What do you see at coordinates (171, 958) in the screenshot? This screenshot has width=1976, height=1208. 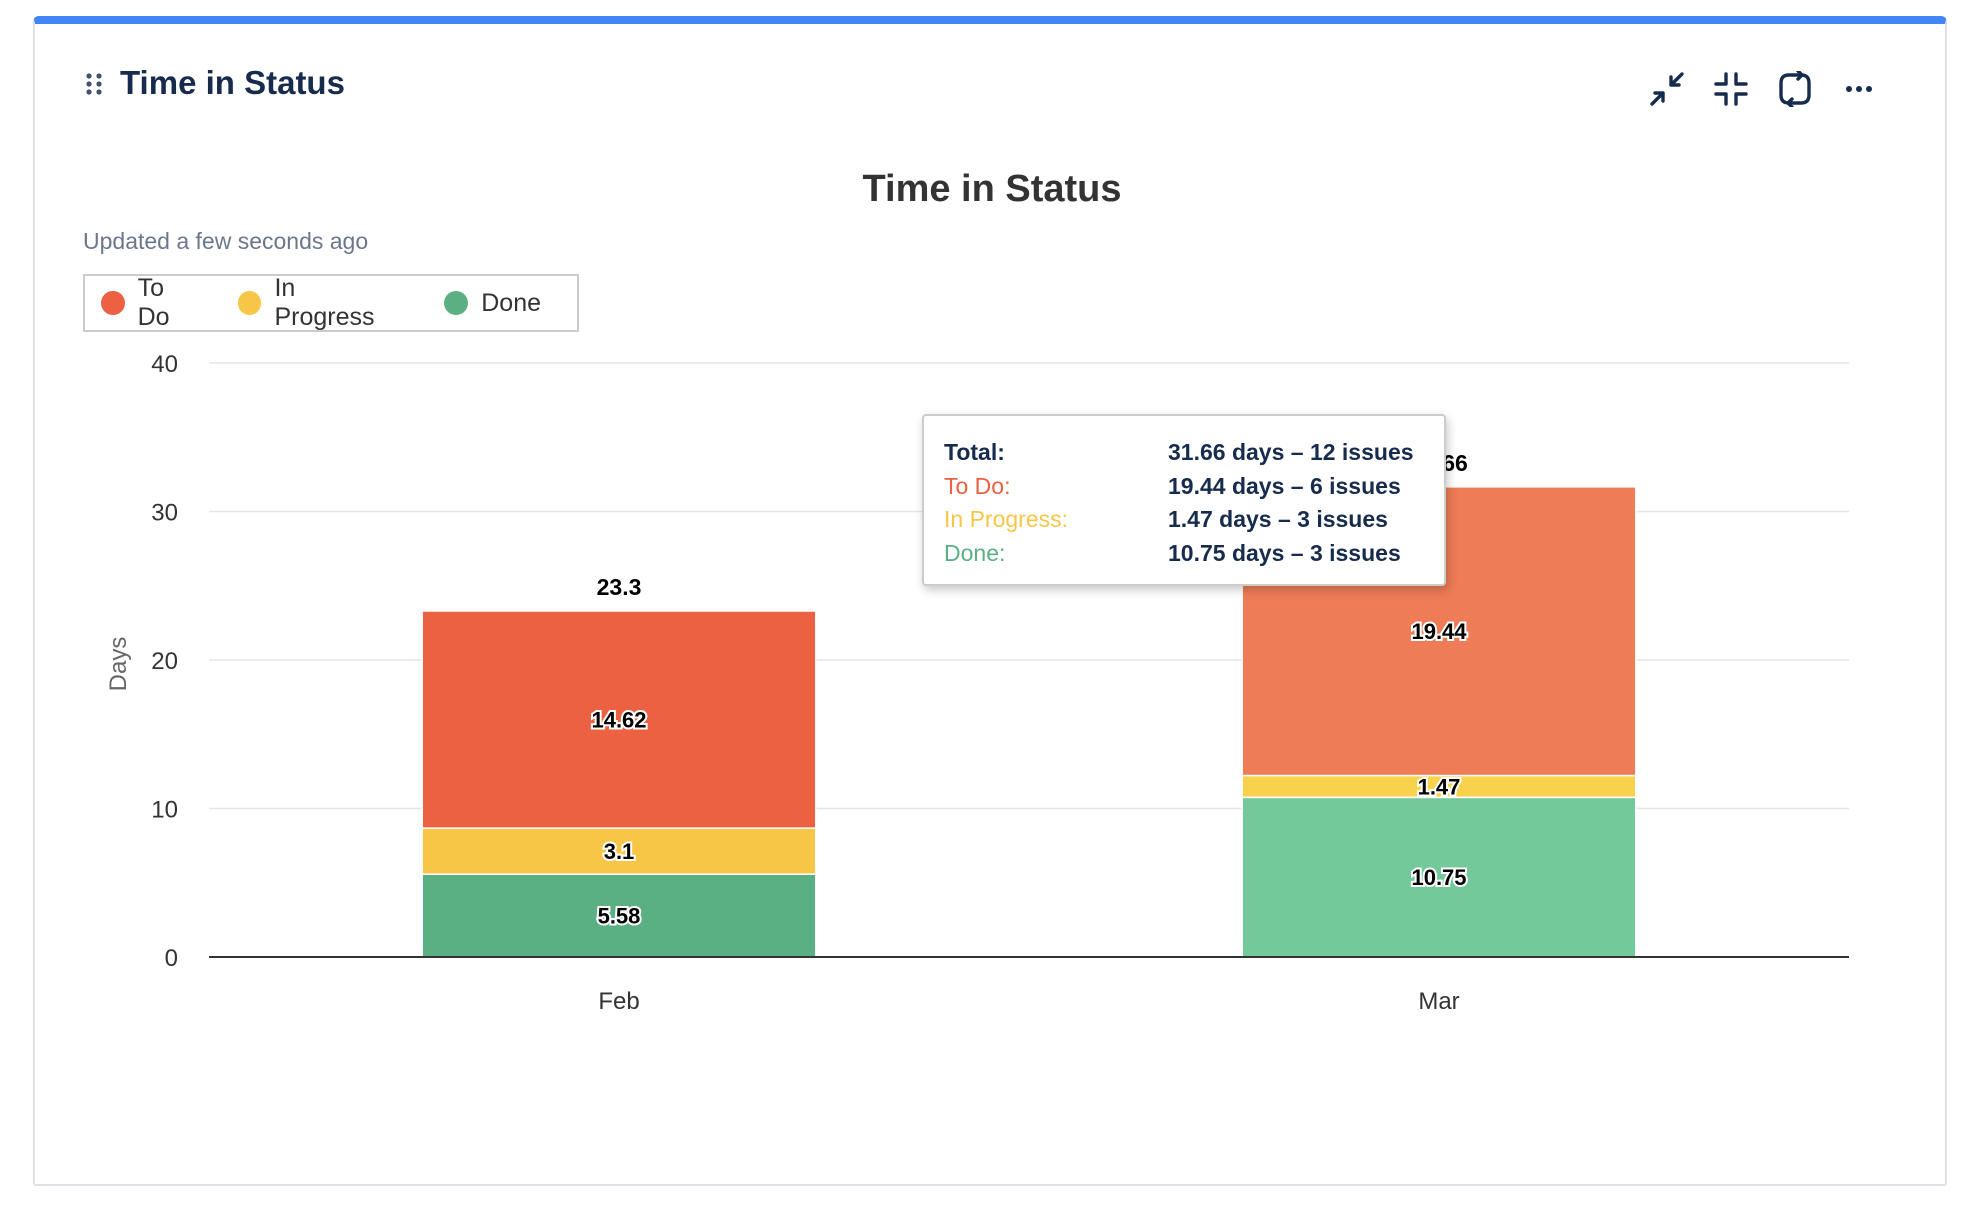 I see `y-tick-label: 0` at bounding box center [171, 958].